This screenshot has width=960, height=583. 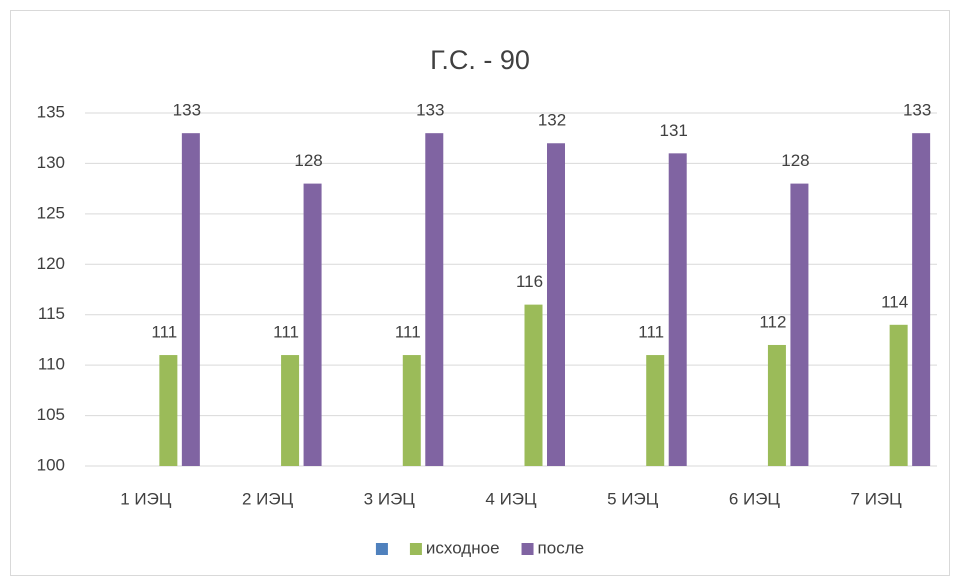 What do you see at coordinates (877, 498) in the screenshot?
I see `x-tick-label: 7 ИЭЦ` at bounding box center [877, 498].